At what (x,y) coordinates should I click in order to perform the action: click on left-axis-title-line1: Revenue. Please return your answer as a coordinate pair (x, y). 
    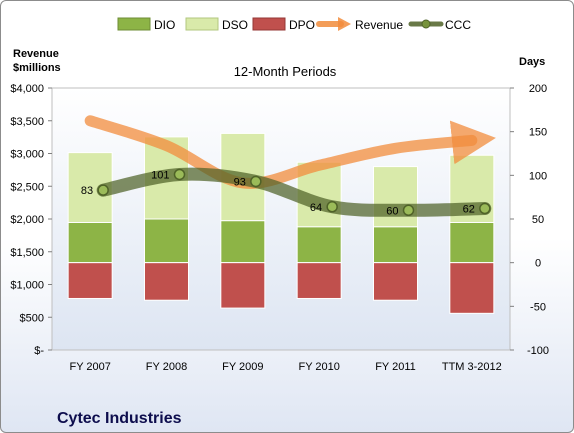
    Looking at the image, I should click on (36, 54).